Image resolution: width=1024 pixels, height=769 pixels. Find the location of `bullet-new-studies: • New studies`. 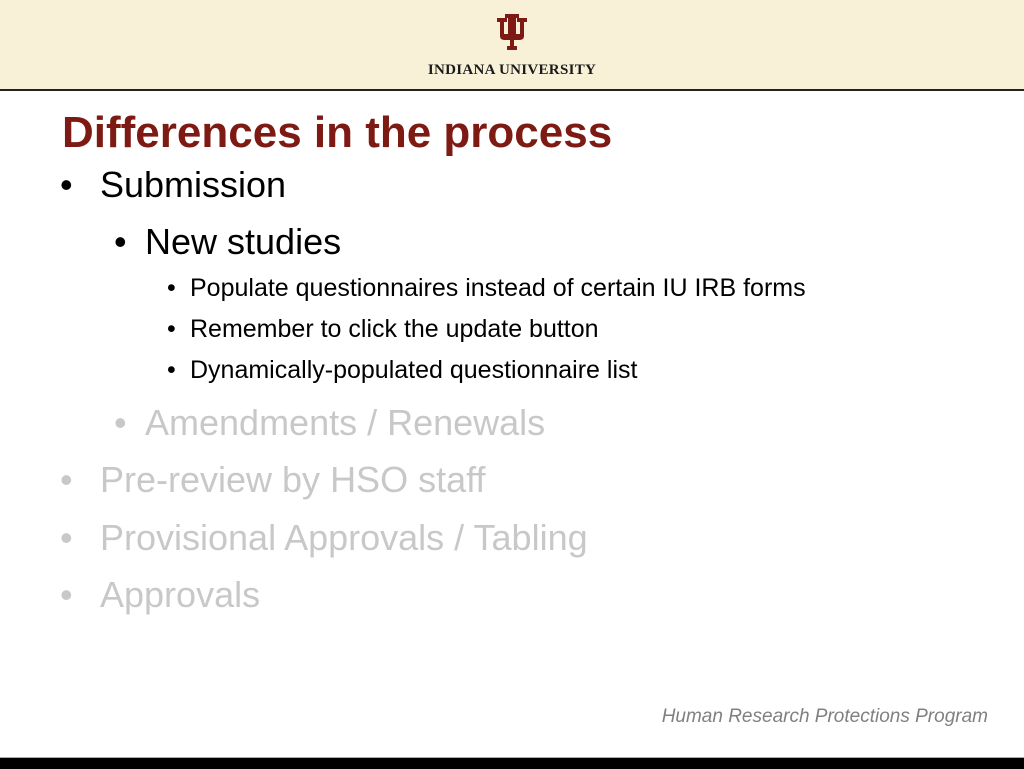

bullet-new-studies: • New studies is located at coordinates (228, 242).